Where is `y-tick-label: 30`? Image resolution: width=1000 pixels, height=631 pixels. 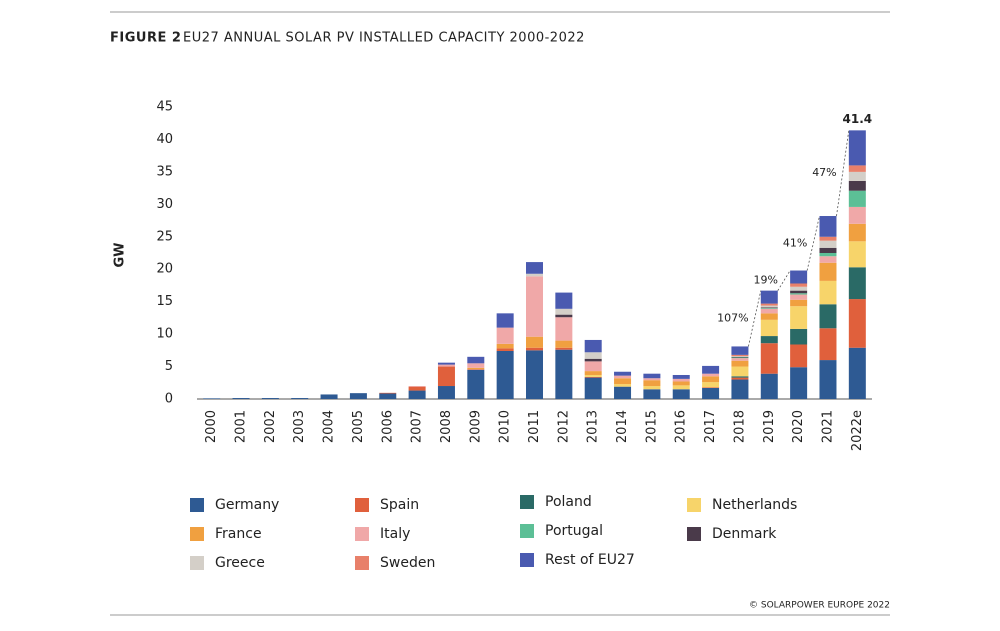
y-tick-label: 30 is located at coordinates (164, 204).